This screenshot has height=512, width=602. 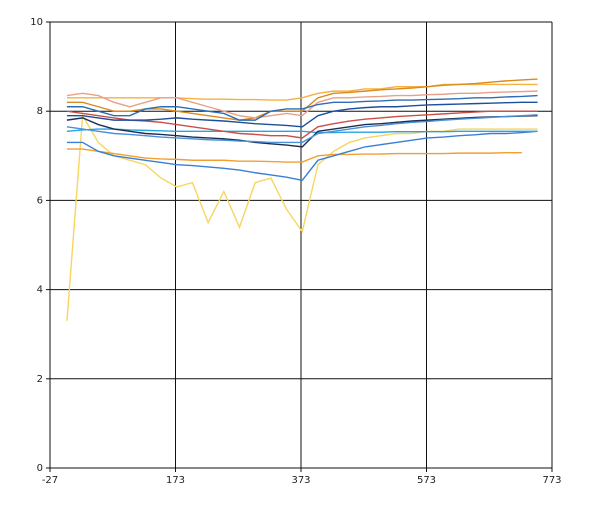 I want to click on y-tick-label: 10, so click(x=36, y=22).